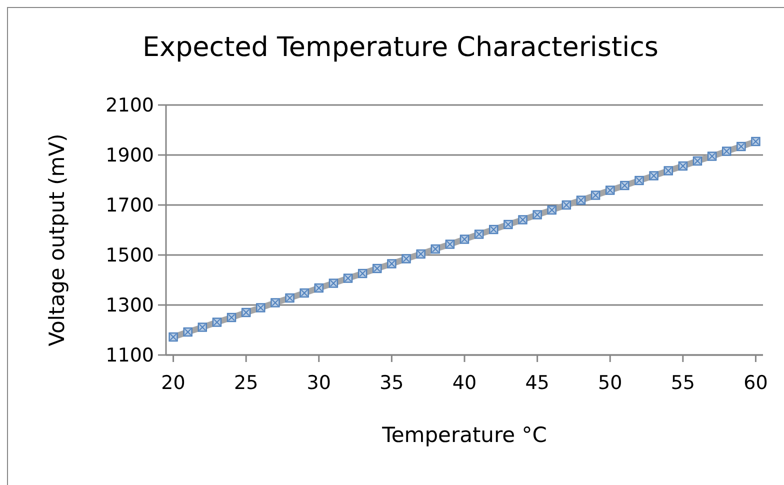  What do you see at coordinates (57, 240) in the screenshot?
I see `y-axis-title: Voltage output (mV)` at bounding box center [57, 240].